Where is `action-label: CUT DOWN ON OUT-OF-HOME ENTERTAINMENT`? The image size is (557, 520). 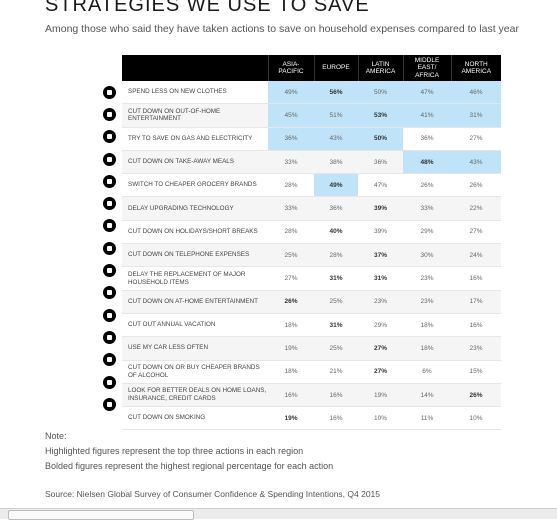 action-label: CUT DOWN ON OUT-OF-HOME ENTERTAINMENT is located at coordinates (195, 115).